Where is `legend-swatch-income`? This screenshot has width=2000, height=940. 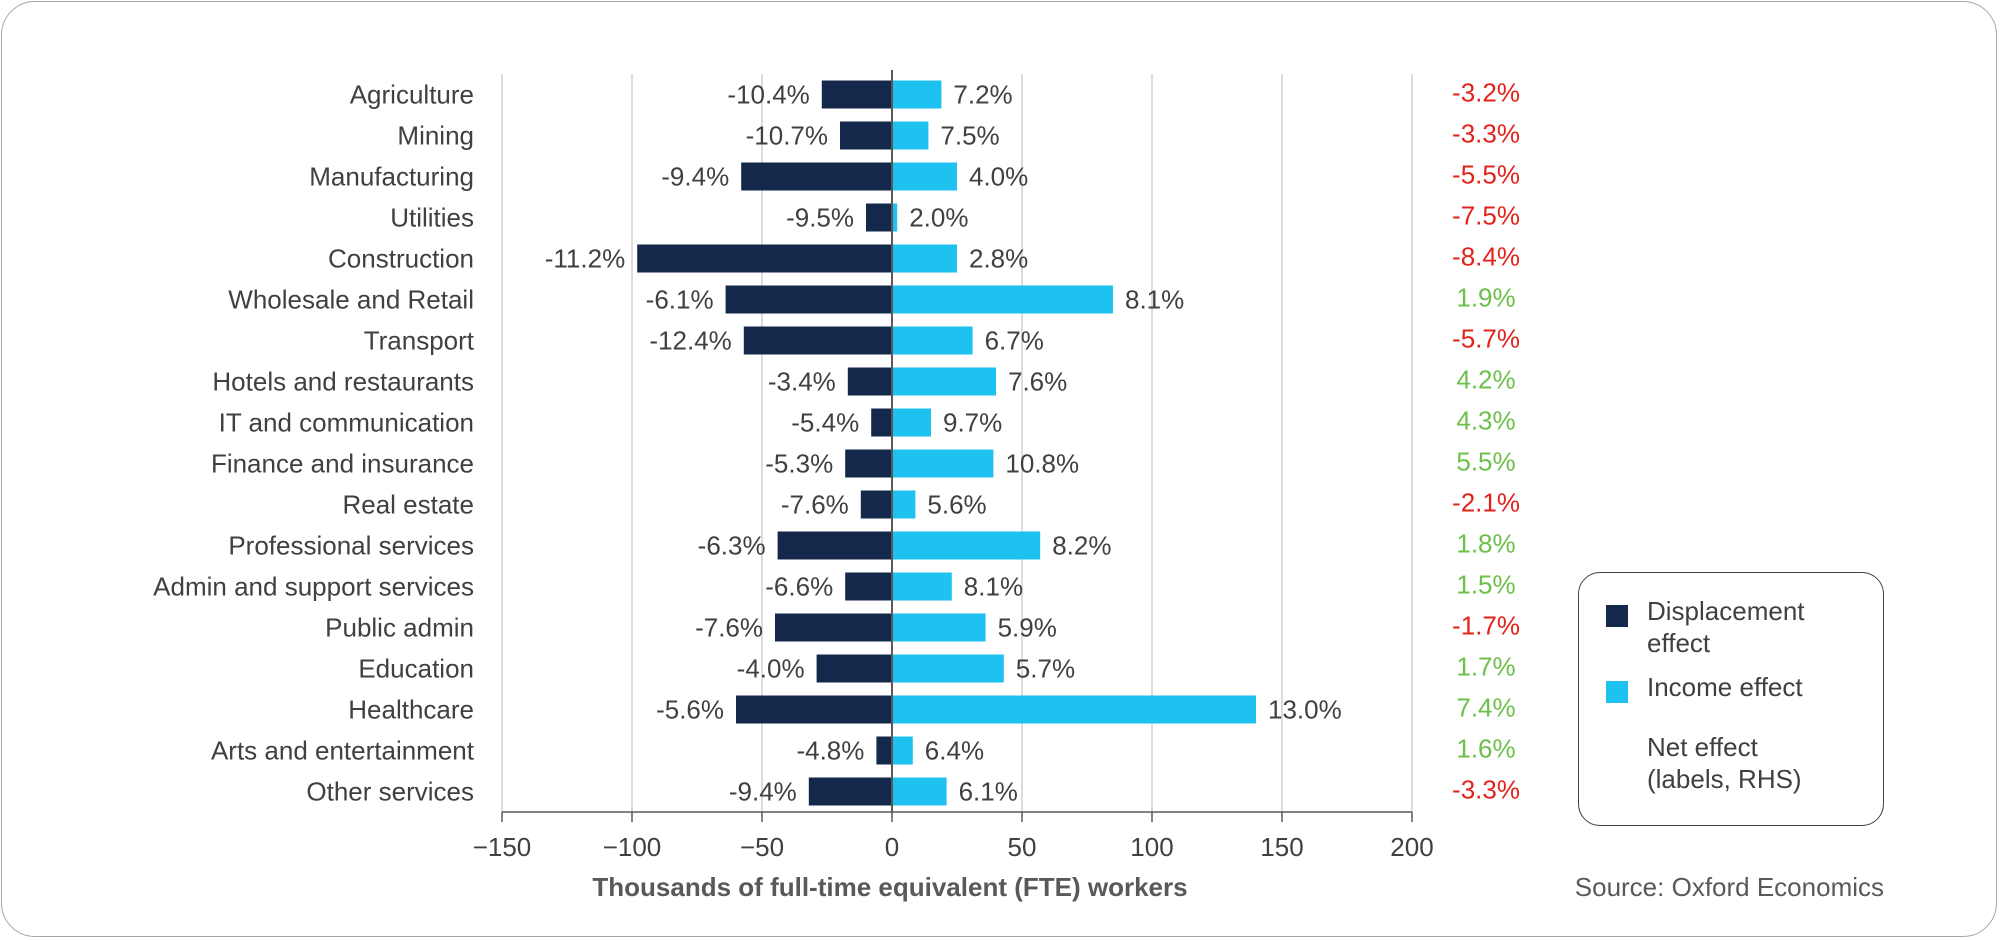 legend-swatch-income is located at coordinates (1617, 692).